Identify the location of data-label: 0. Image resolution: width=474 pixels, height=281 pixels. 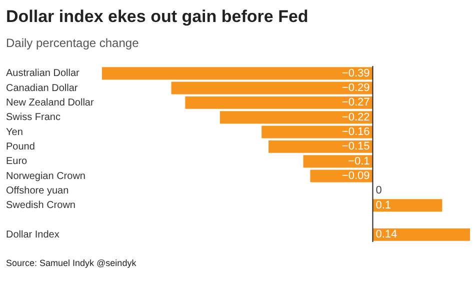
(379, 190).